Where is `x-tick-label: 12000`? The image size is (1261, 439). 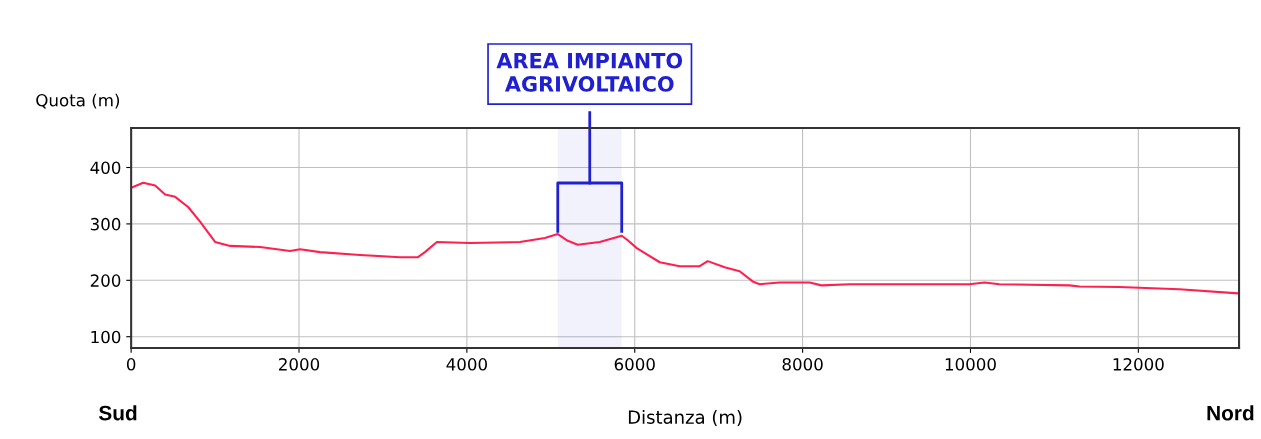
x-tick-label: 12000 is located at coordinates (1138, 364).